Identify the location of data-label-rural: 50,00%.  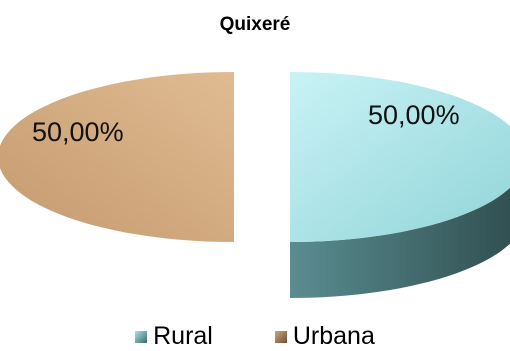
(414, 115).